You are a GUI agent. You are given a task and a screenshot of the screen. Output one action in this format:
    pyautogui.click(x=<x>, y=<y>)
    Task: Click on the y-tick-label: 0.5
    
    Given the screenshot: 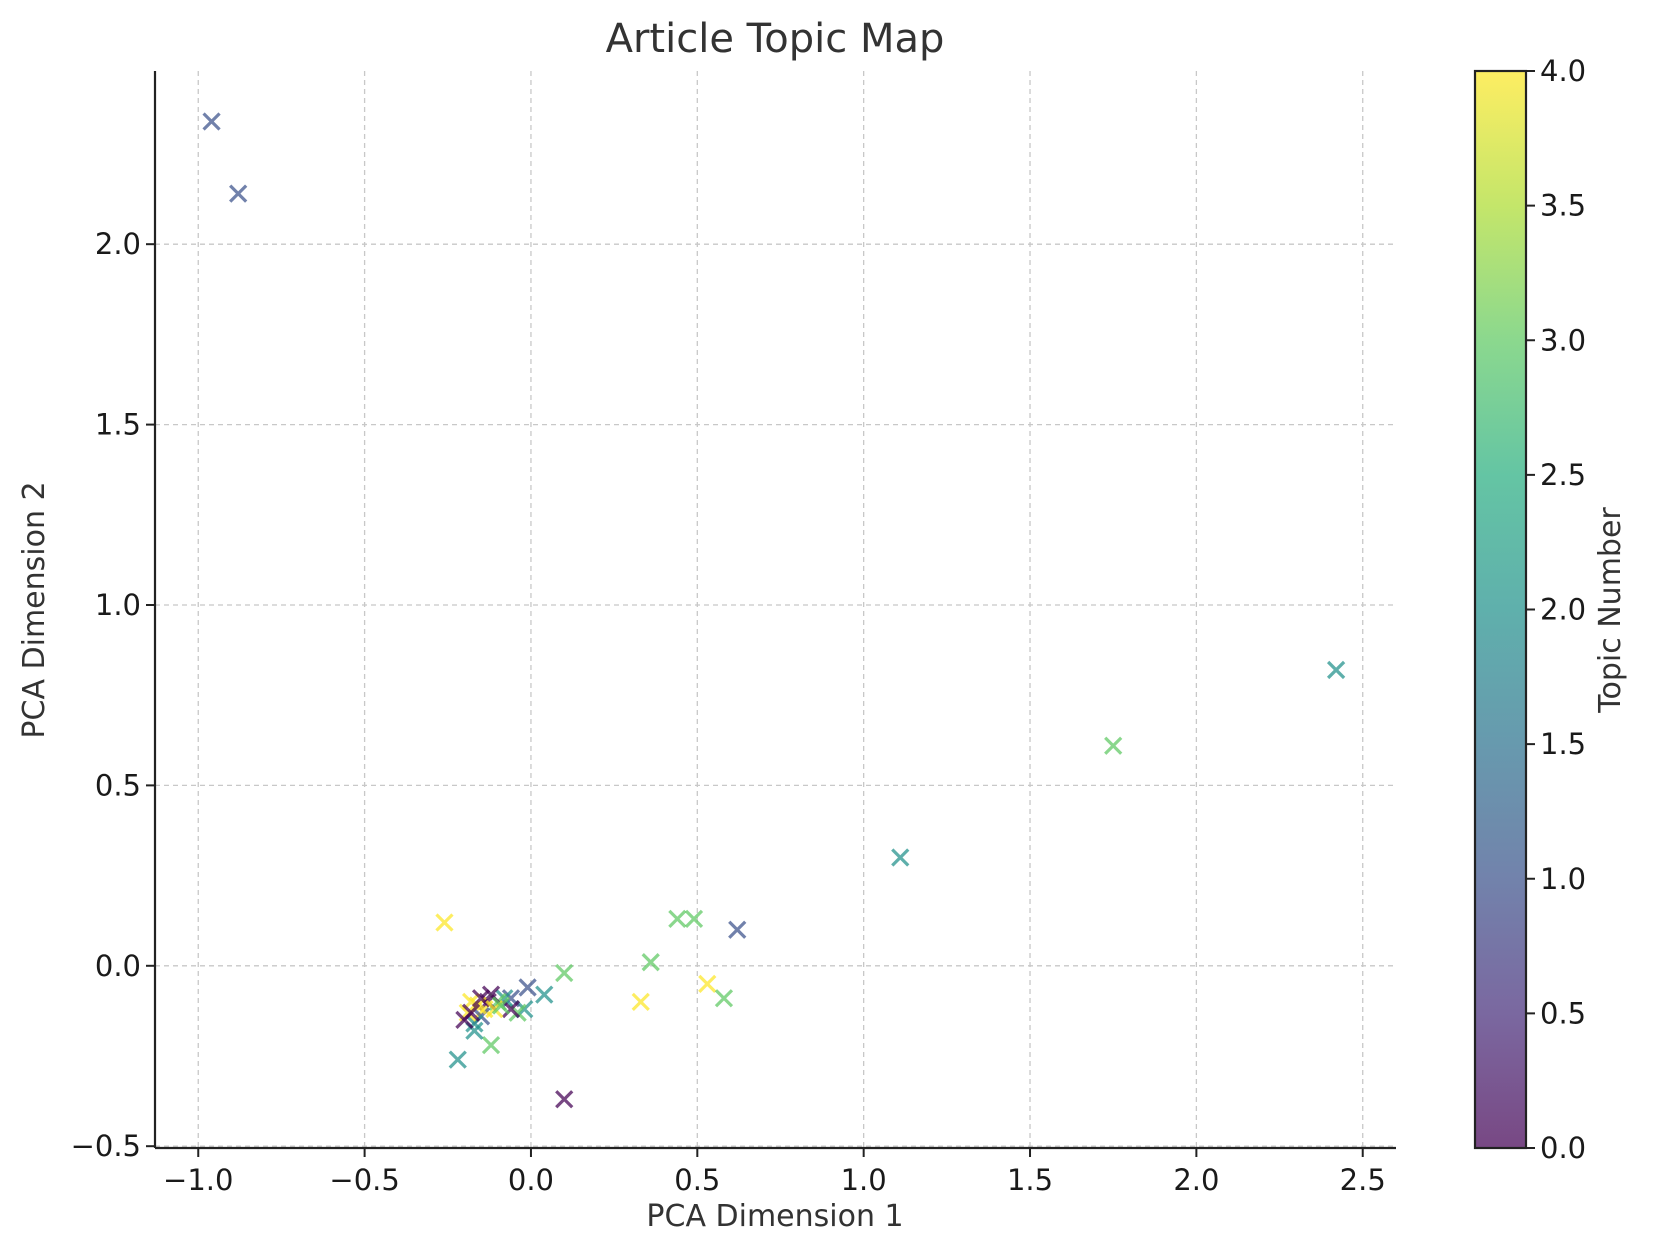 What is the action you would take?
    pyautogui.click(x=118, y=785)
    